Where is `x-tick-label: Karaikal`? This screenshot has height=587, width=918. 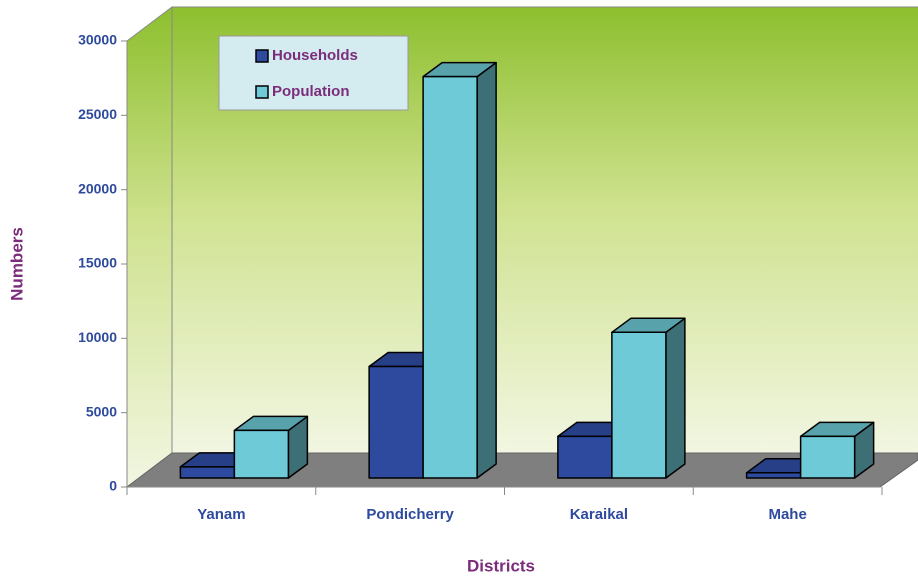
x-tick-label: Karaikal is located at coordinates (599, 514).